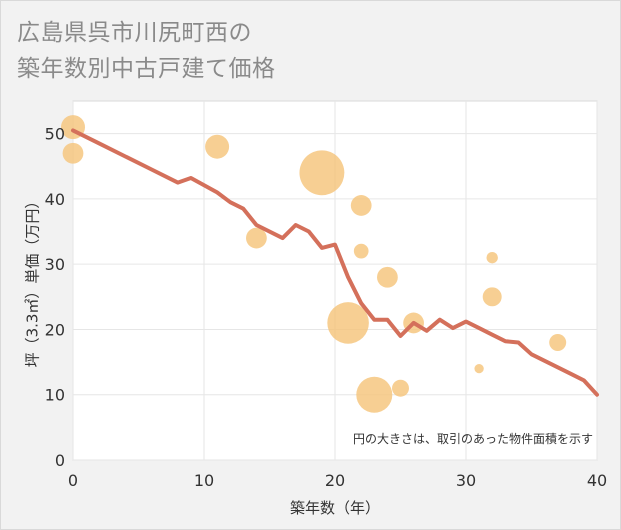 This screenshot has width=621, height=530. Describe the element at coordinates (597, 480) in the screenshot. I see `x-tick-label: 40` at that location.